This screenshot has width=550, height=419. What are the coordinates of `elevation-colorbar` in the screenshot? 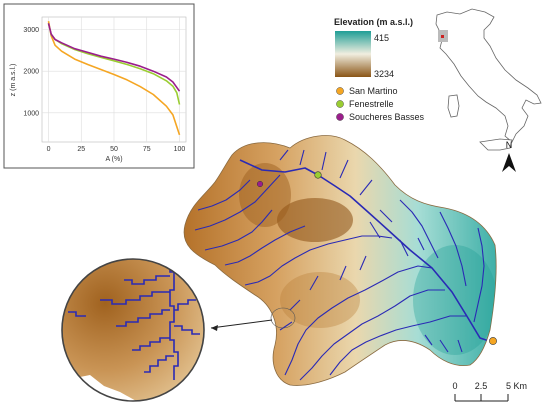 It's located at (353, 54).